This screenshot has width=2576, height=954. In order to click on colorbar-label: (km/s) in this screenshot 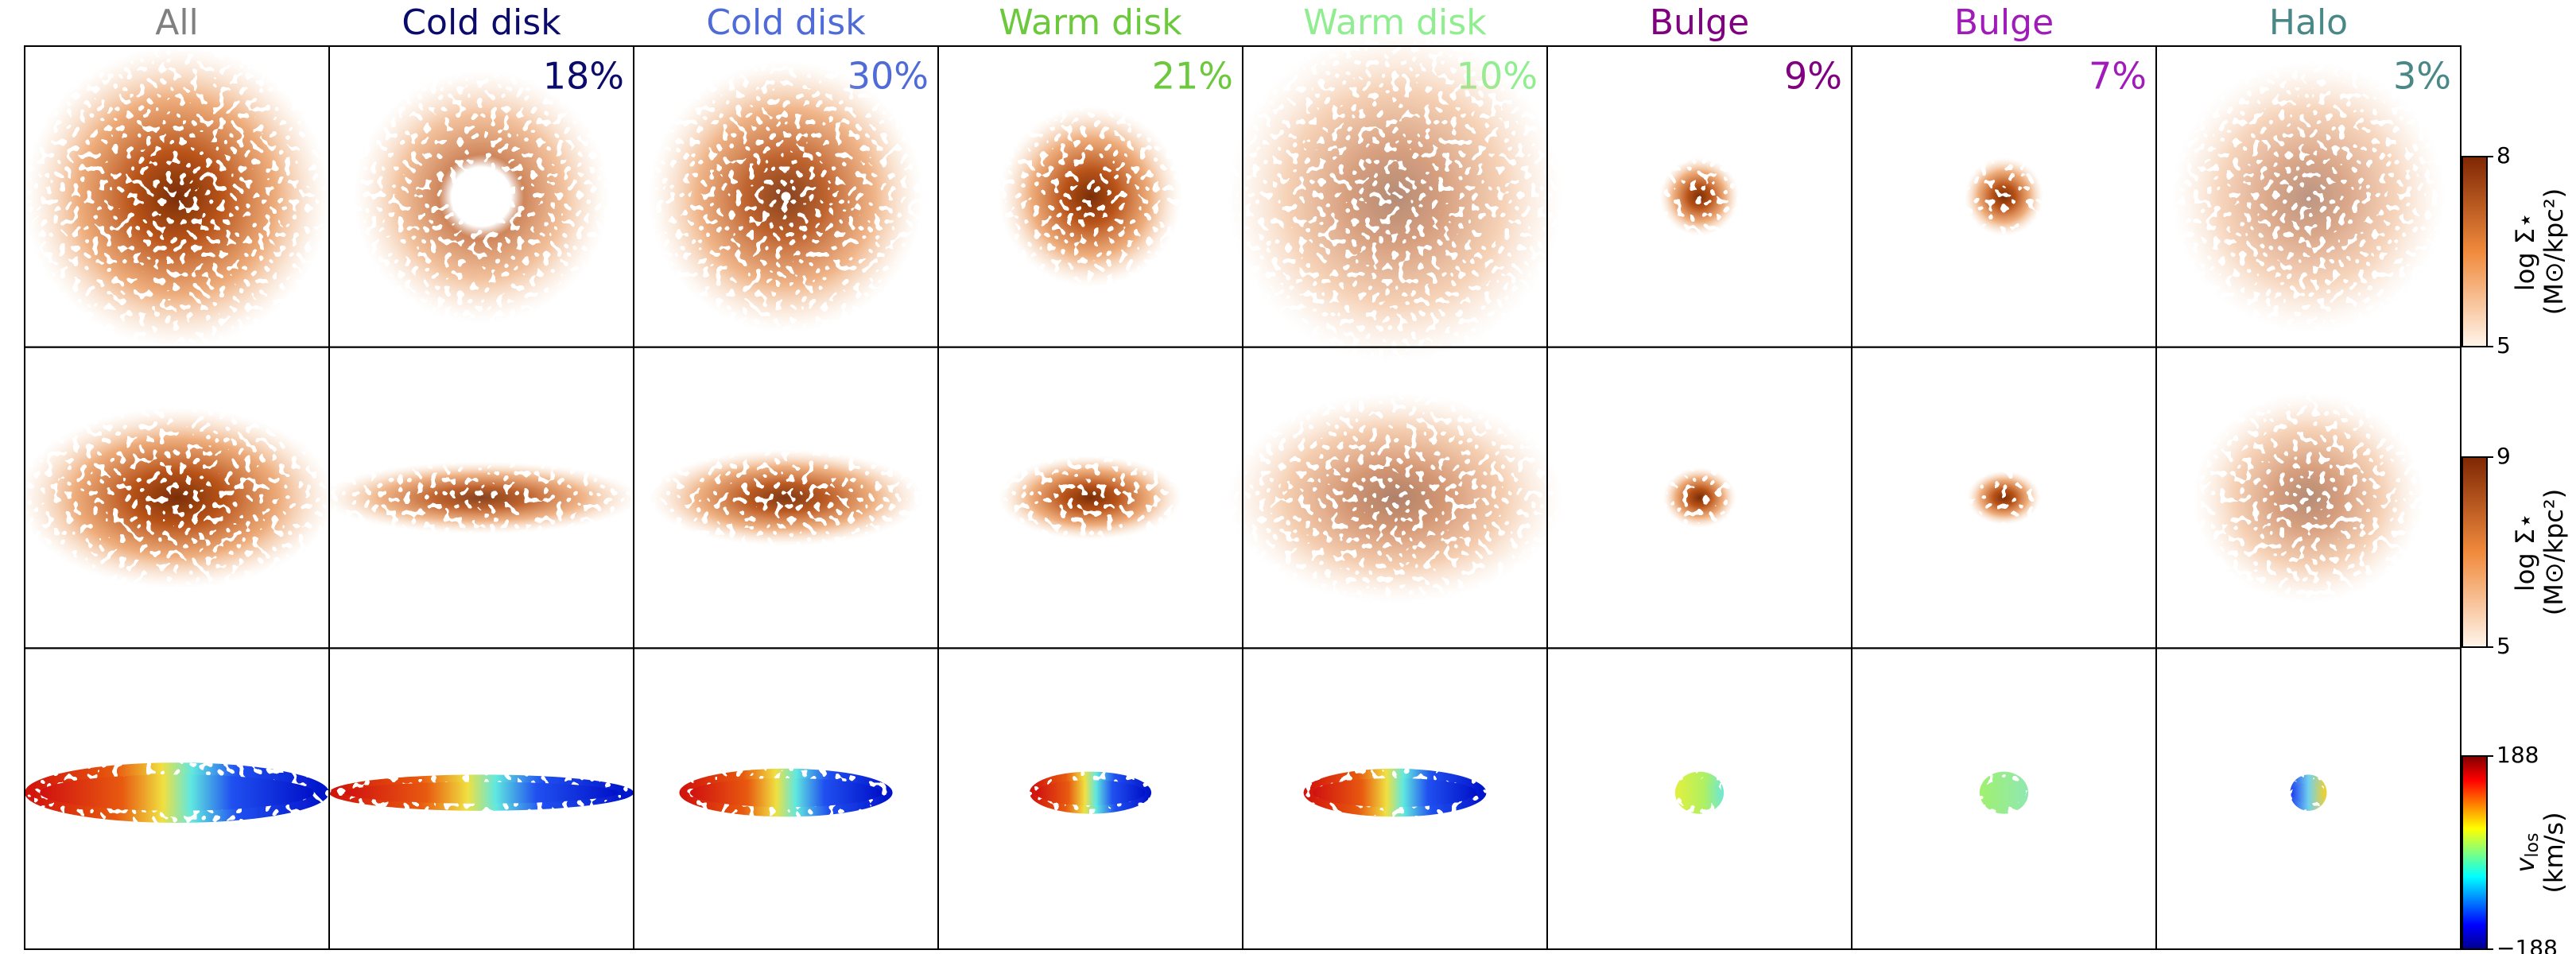, I will do `click(2554, 852)`.